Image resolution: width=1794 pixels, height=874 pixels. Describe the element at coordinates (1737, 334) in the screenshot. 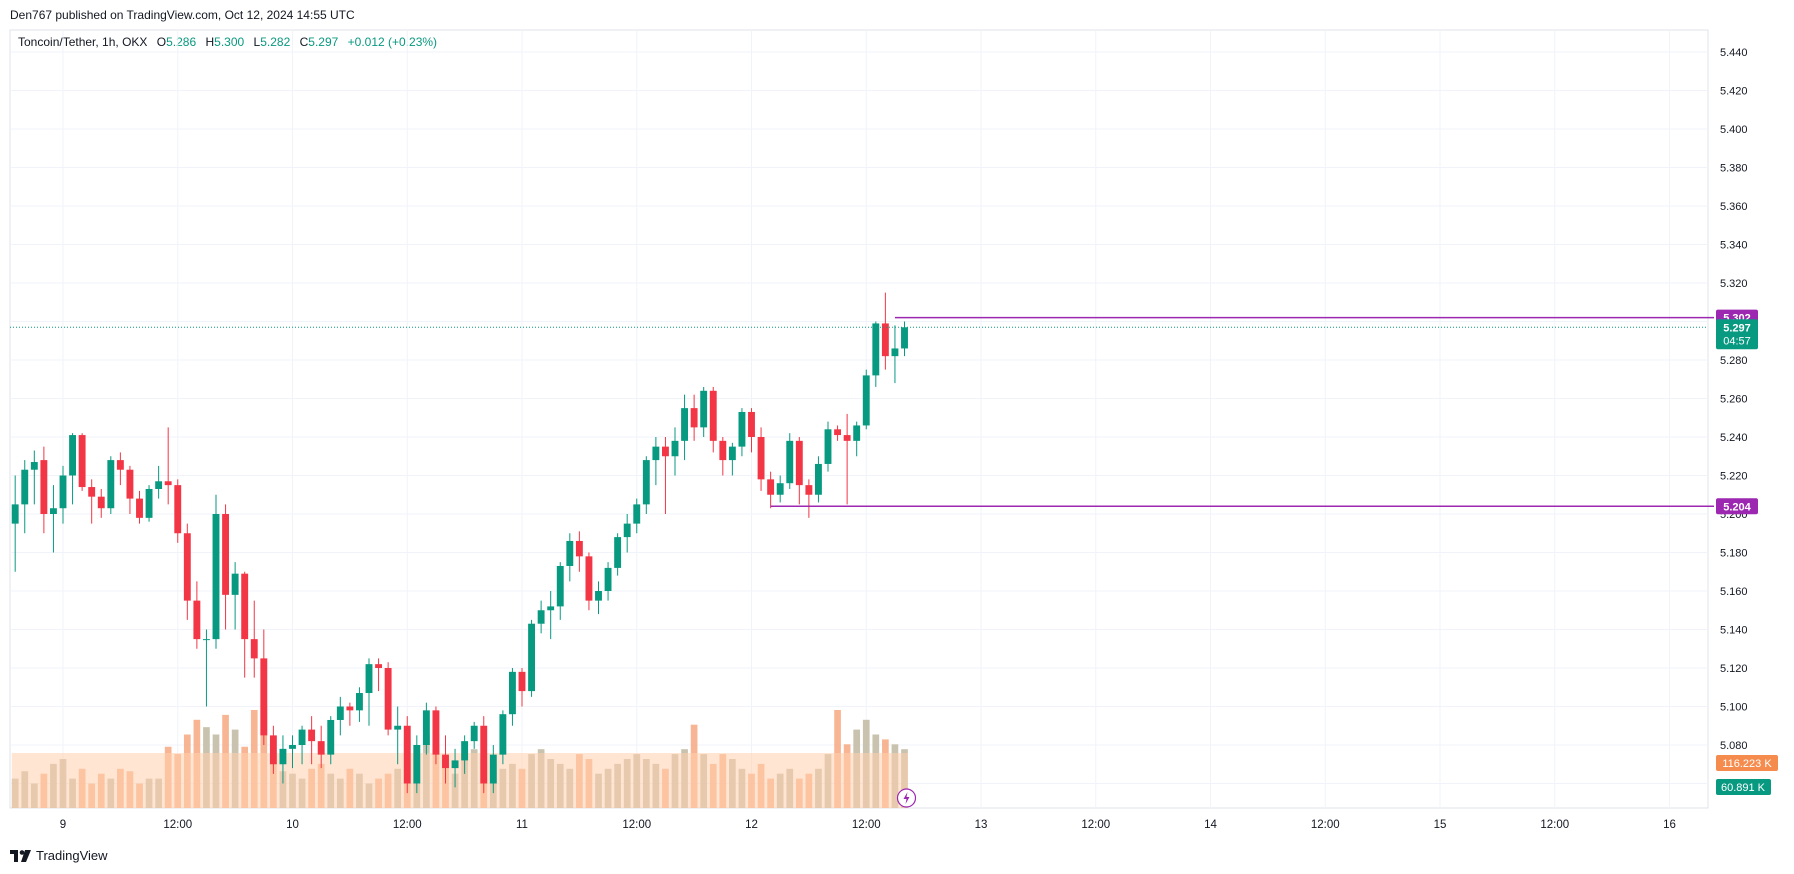

I see `last-price-label-bg` at that location.